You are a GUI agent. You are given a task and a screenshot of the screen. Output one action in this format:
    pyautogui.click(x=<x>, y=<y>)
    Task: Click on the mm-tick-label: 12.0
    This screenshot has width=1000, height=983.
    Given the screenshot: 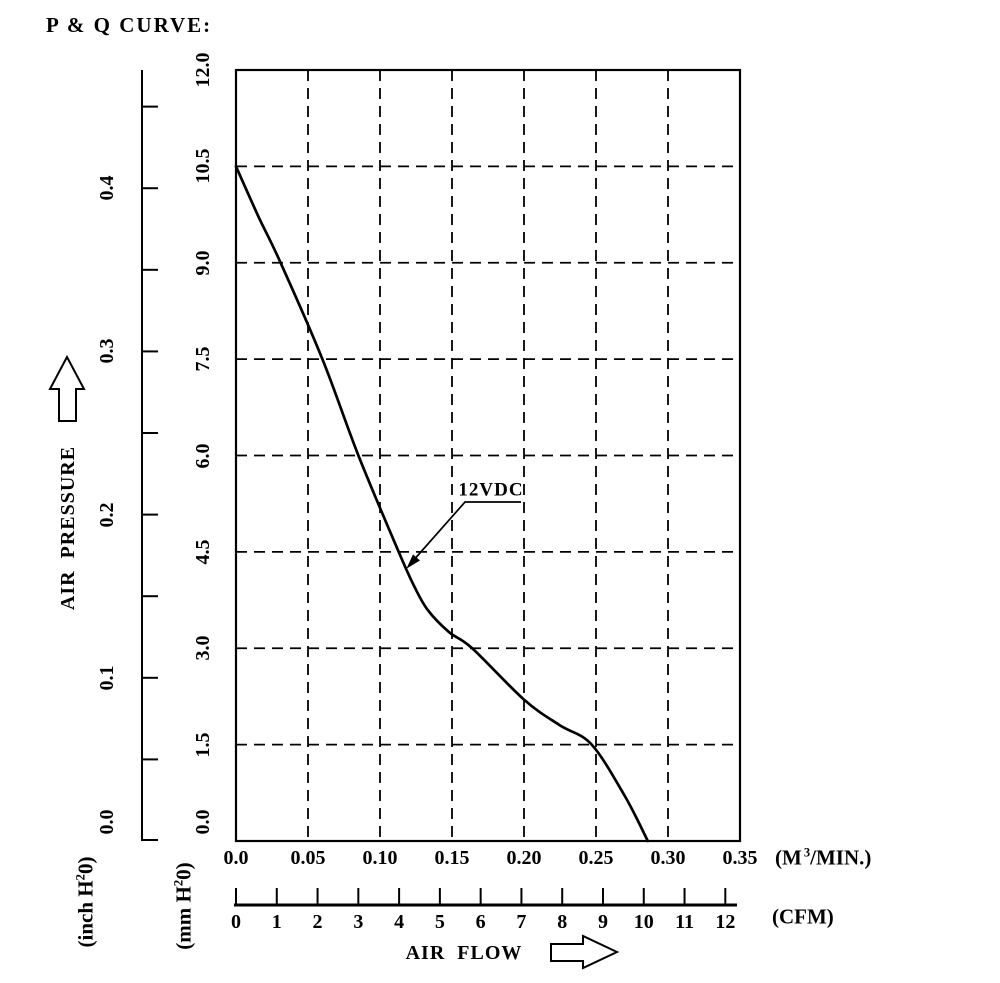 What is the action you would take?
    pyautogui.click(x=203, y=70)
    